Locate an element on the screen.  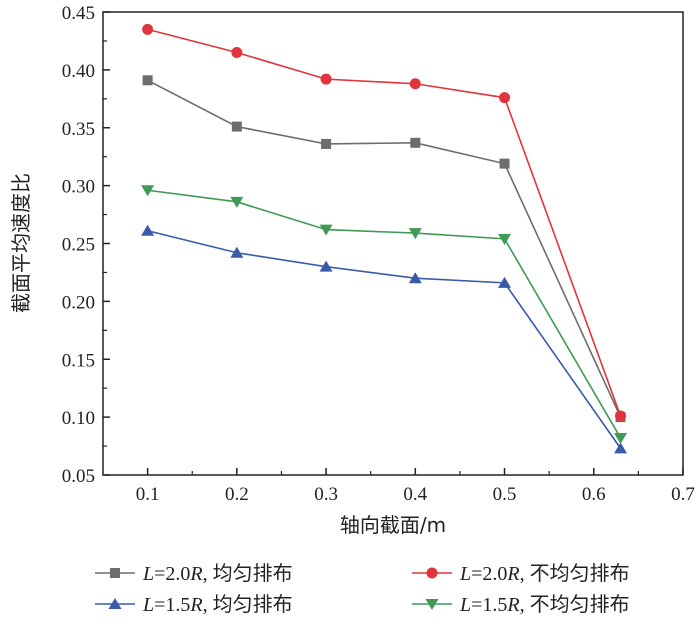
y-tick-label: 0.05 is located at coordinates (78, 476).